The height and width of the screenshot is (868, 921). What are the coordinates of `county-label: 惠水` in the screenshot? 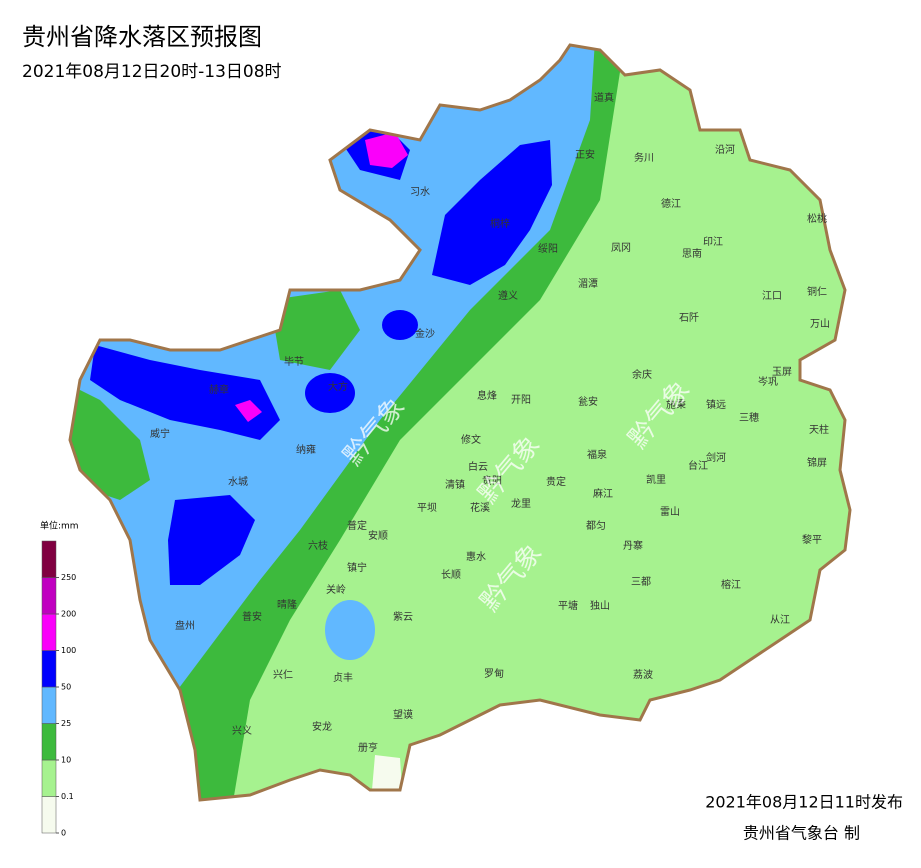 It's located at (476, 556).